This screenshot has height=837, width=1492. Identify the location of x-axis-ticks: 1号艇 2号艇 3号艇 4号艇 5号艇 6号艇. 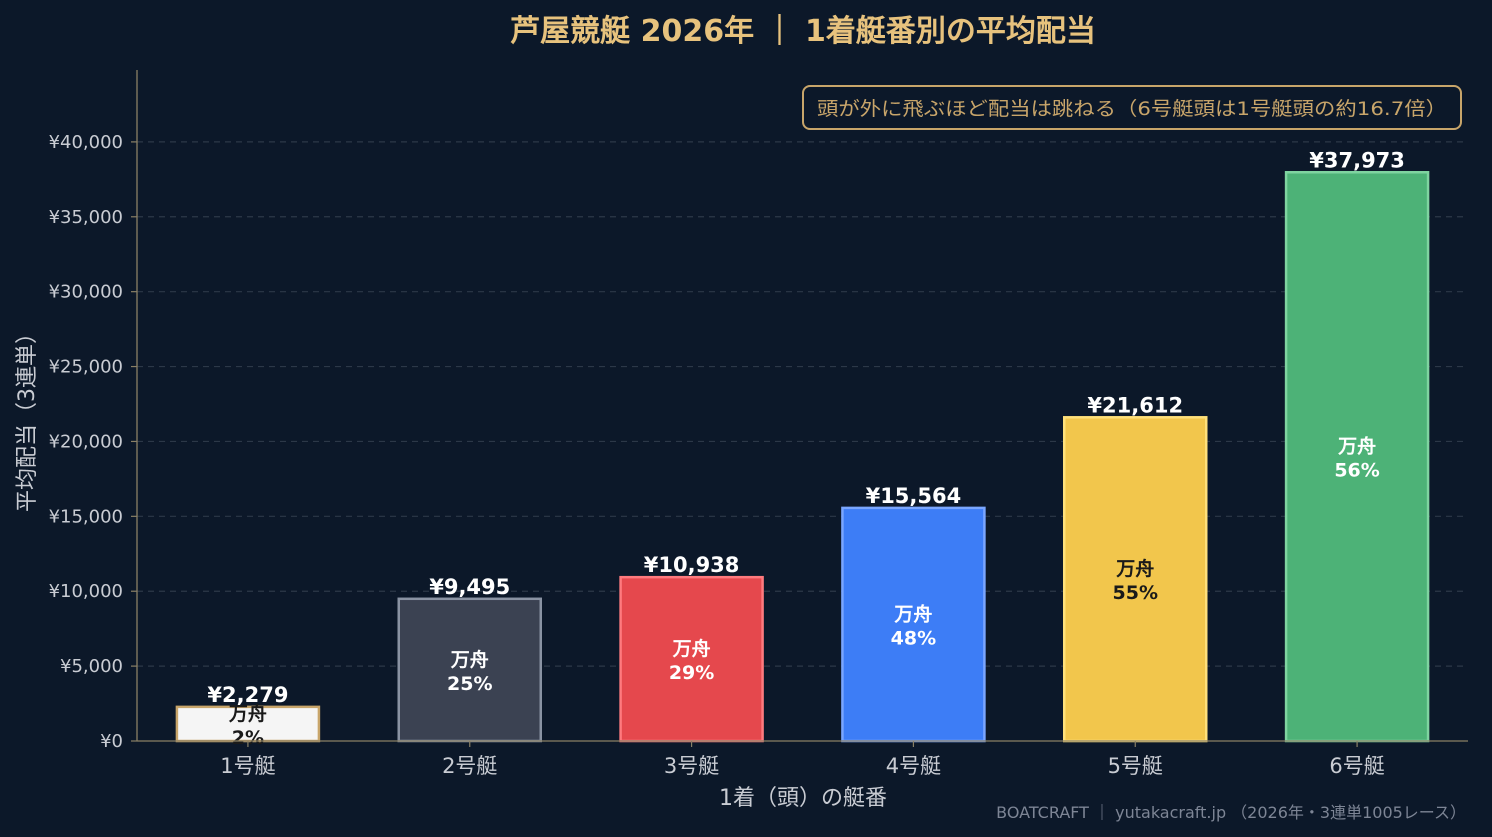
(802, 759).